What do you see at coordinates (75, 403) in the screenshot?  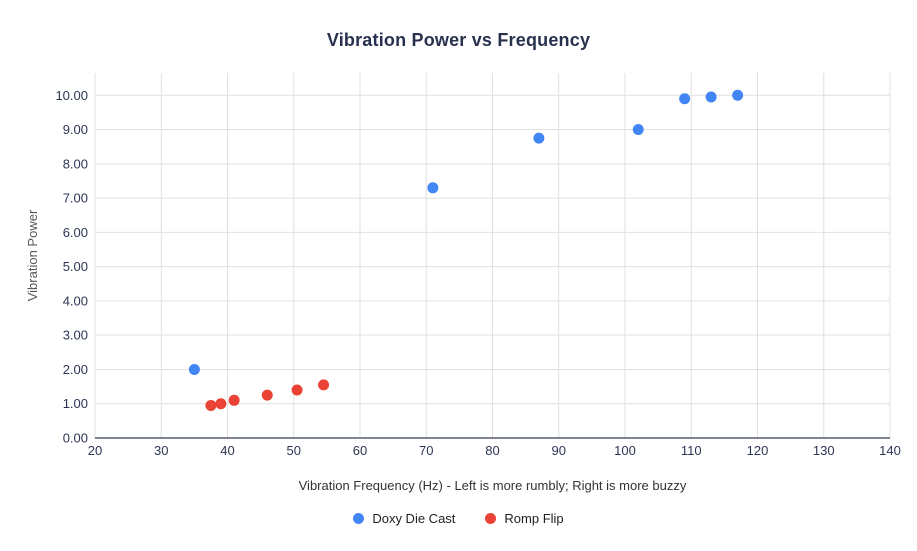 I see `y-tick-label: 1.00` at bounding box center [75, 403].